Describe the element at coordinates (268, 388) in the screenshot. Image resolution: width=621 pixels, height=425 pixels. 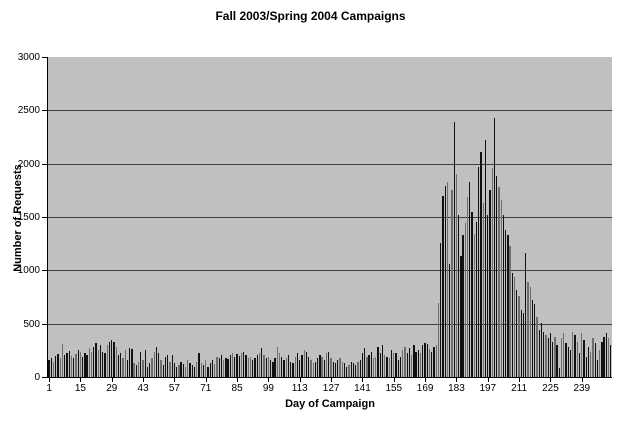
I see `x-tick-label-99: 99` at that location.